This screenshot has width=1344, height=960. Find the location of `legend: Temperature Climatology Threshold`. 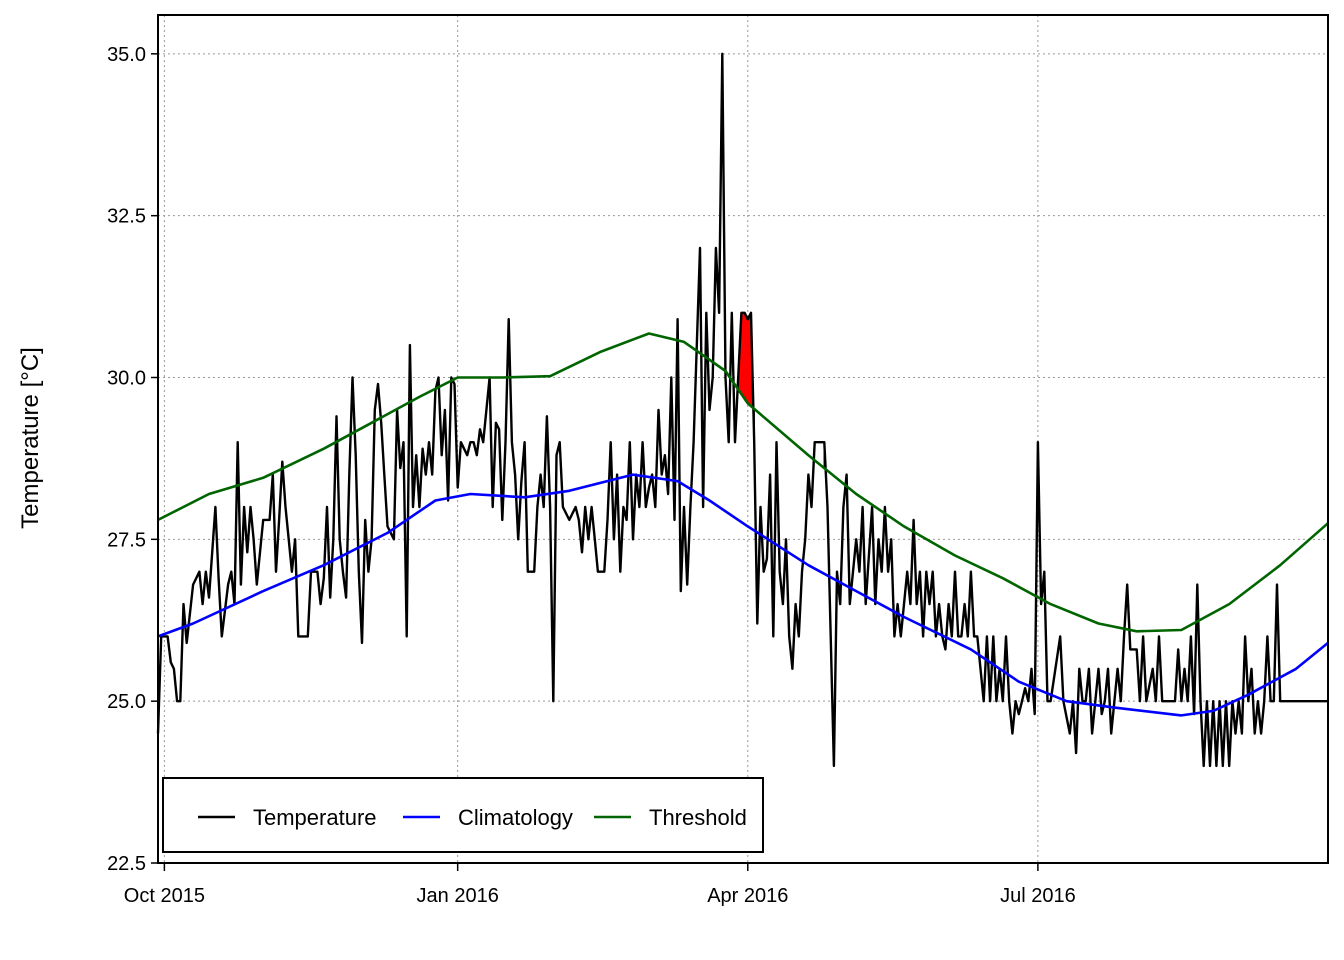

legend: Temperature Climatology Threshold is located at coordinates (463, 815).